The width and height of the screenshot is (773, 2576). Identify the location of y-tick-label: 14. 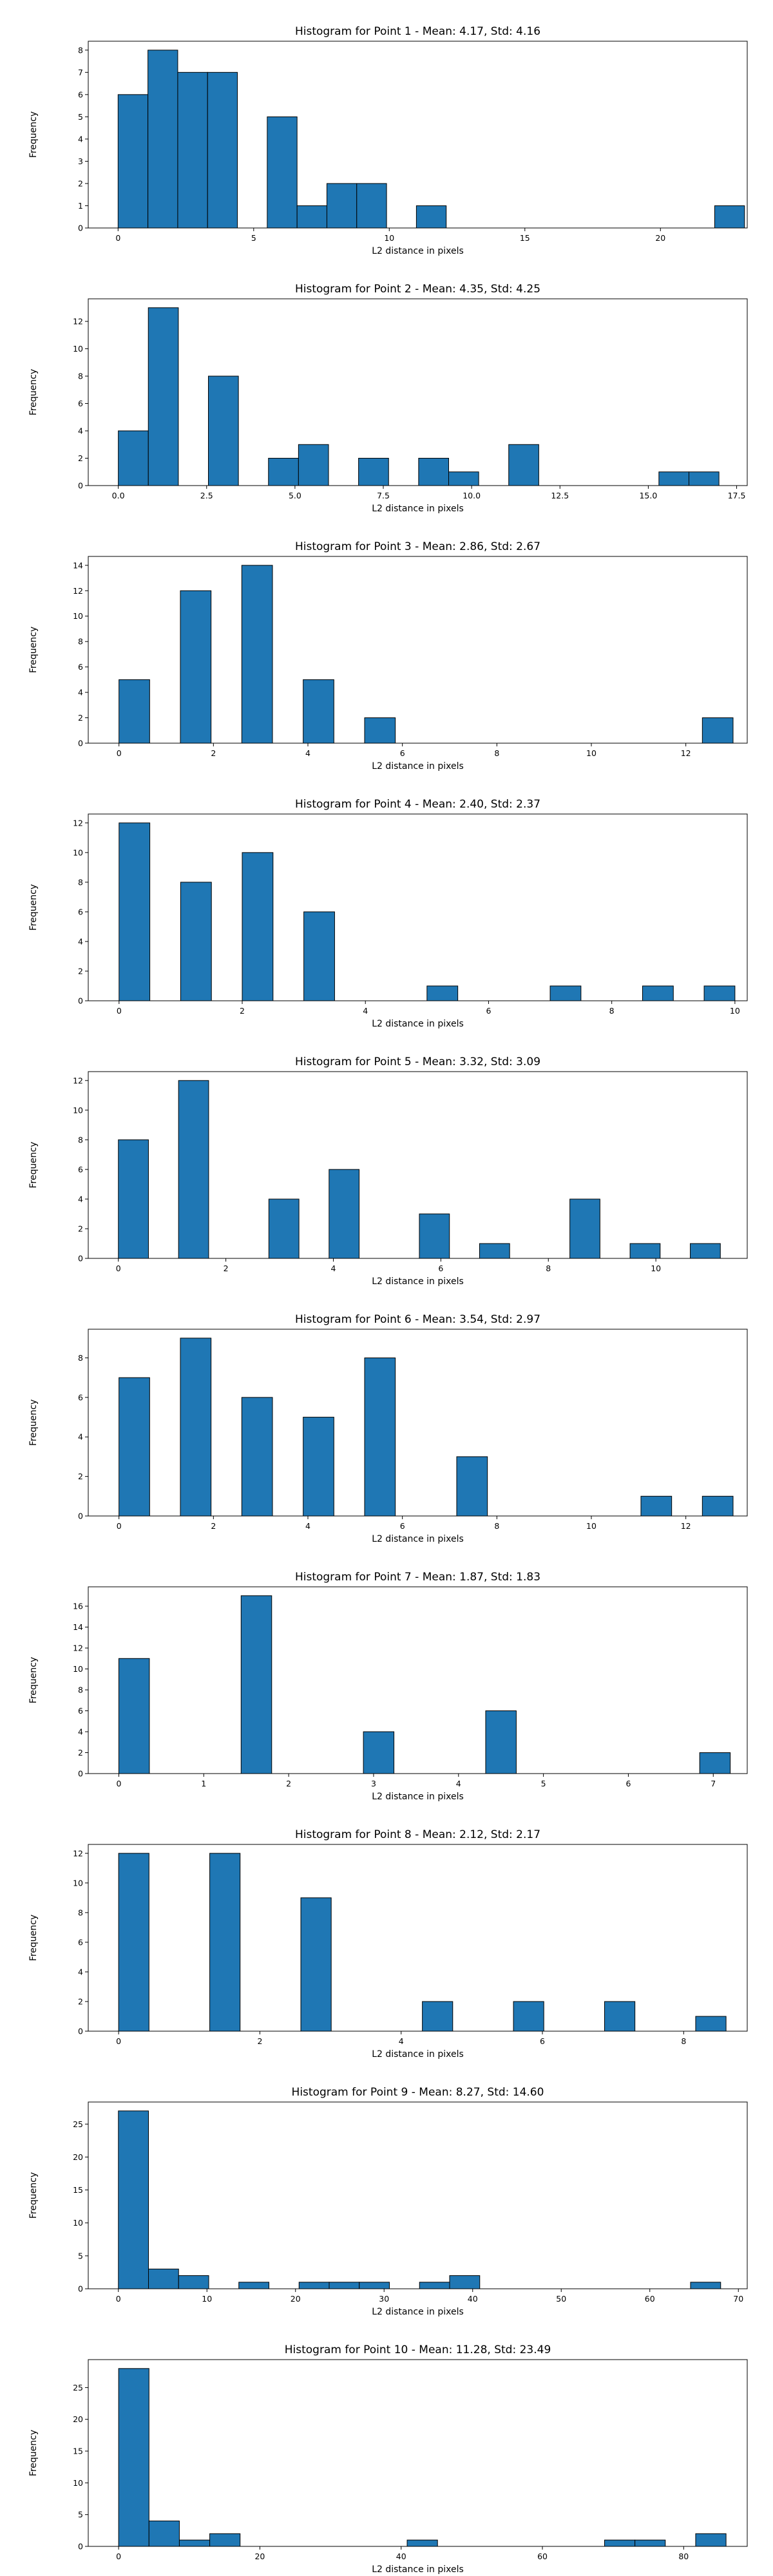
(78, 565).